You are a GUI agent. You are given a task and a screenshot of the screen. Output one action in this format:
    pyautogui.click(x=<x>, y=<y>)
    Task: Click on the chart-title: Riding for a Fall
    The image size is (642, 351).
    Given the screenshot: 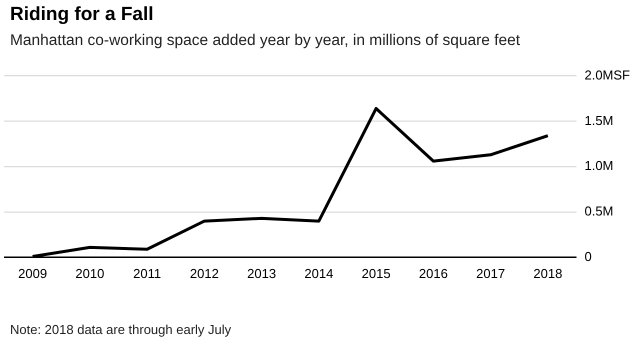 What is the action you would take?
    pyautogui.click(x=82, y=15)
    